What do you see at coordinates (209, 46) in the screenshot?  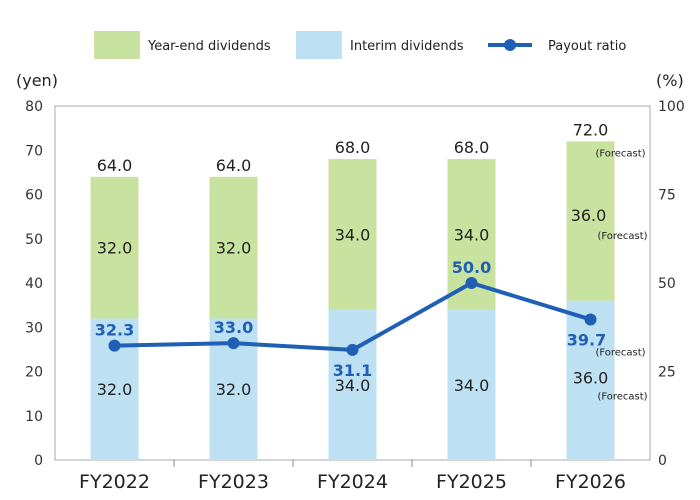 I see `legend-label: Year-end dividends` at bounding box center [209, 46].